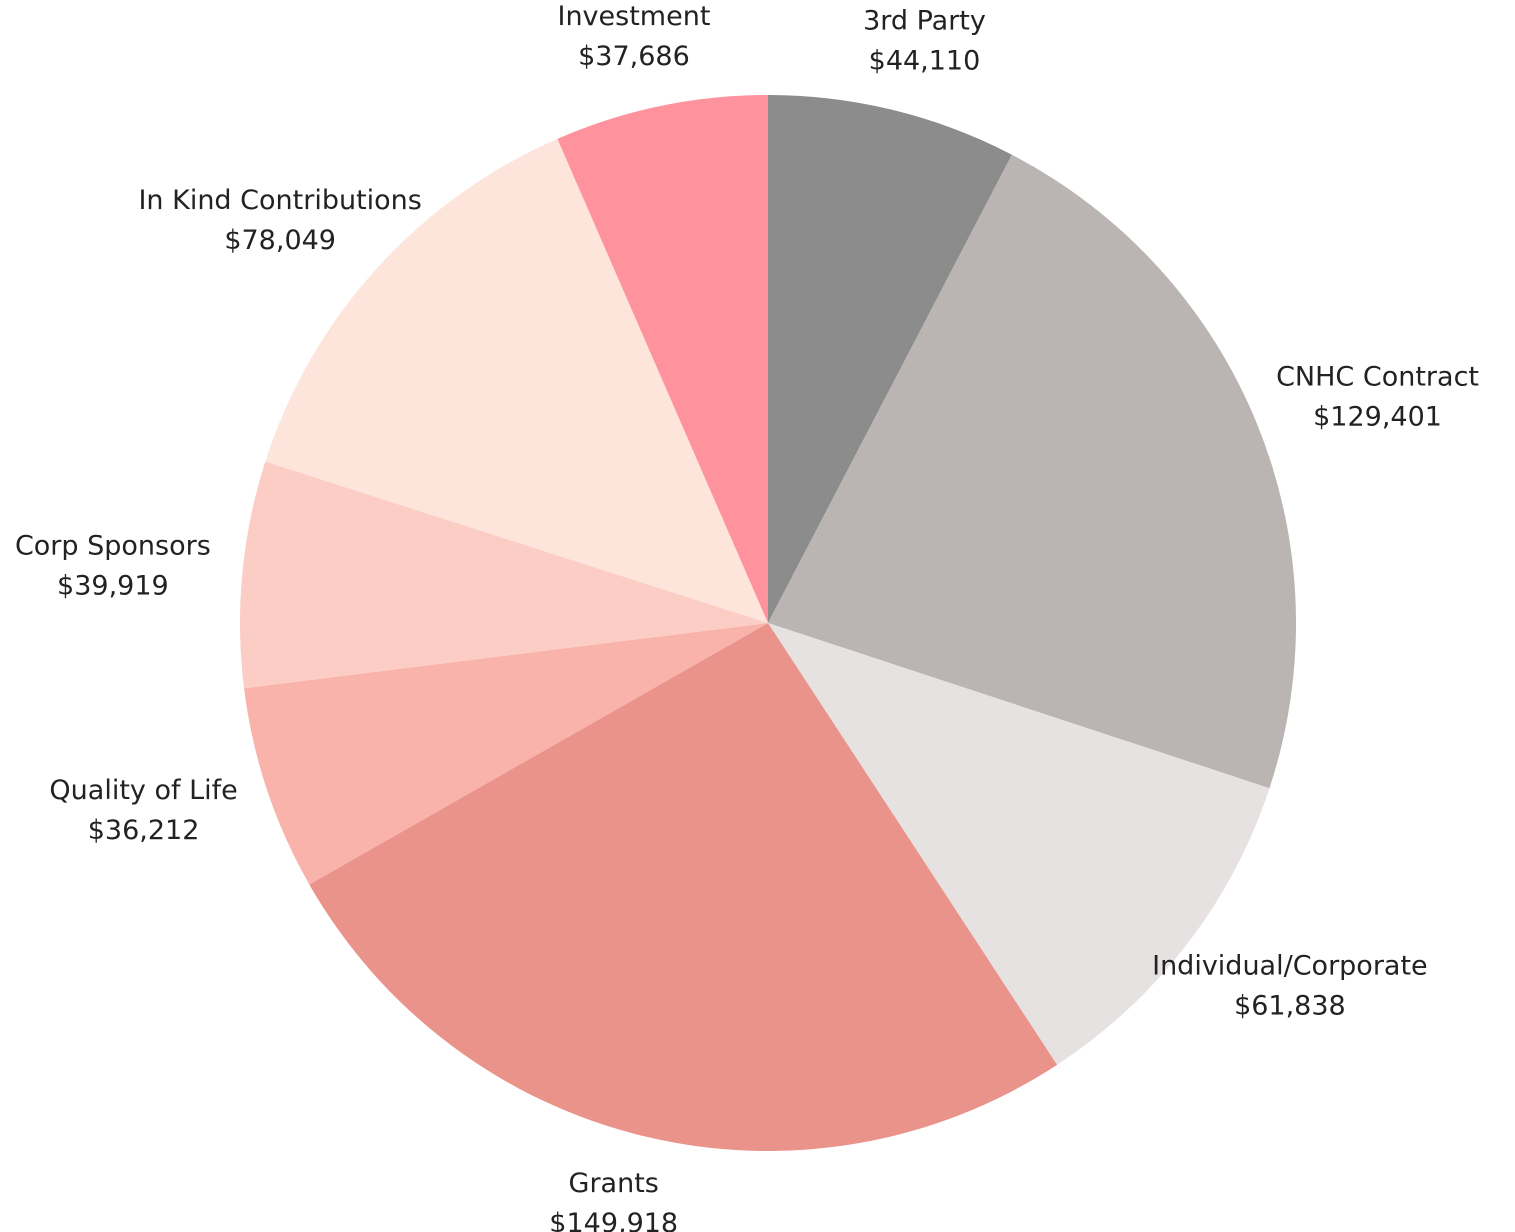 Image resolution: width=1515 pixels, height=1232 pixels. Describe the element at coordinates (1290, 1006) in the screenshot. I see `slice-value-label: $61,838` at that location.